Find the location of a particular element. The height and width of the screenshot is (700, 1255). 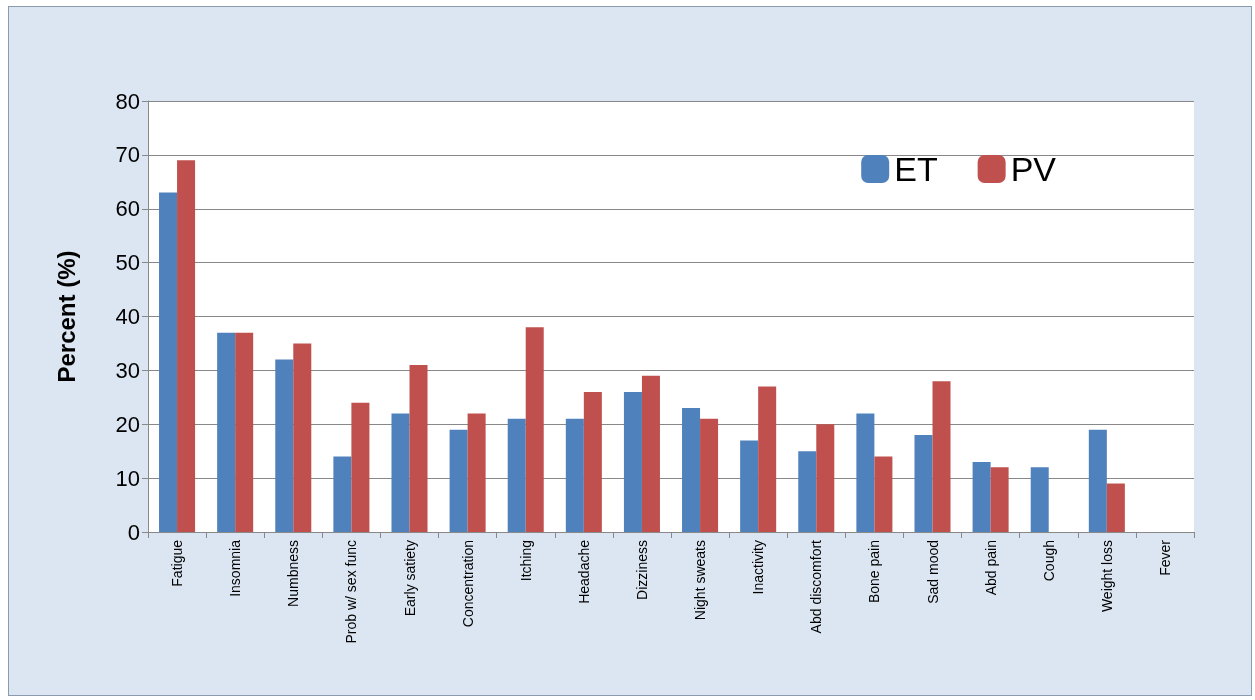

x-tick-label: Abd discomfort is located at coordinates (816, 586).